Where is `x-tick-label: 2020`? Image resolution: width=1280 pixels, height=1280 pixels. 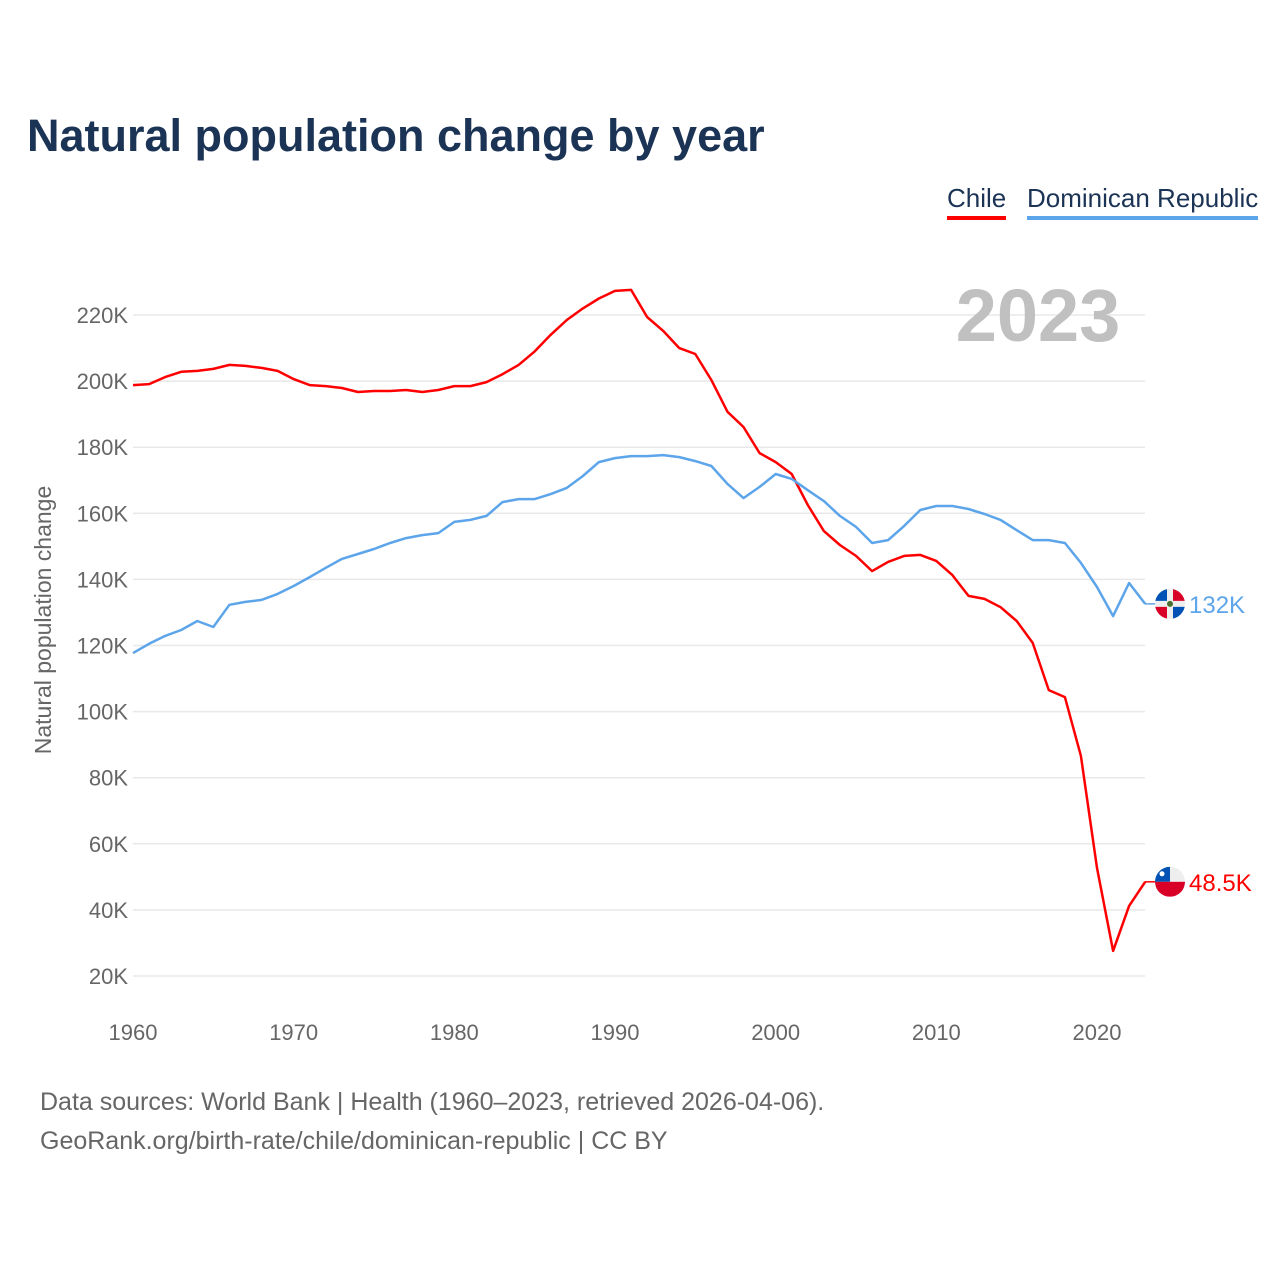
x-tick-label: 2020 is located at coordinates (1097, 1032).